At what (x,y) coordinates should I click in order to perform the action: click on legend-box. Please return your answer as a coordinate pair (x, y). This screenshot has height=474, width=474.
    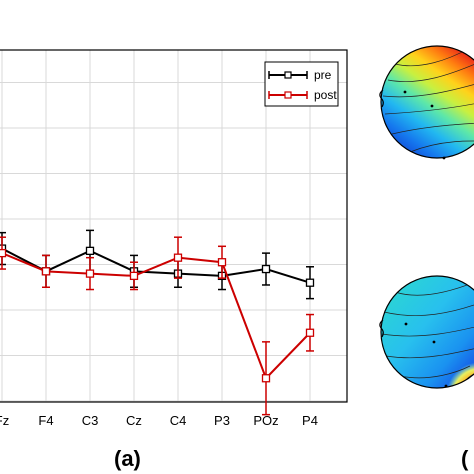
    Looking at the image, I should click on (301, 84).